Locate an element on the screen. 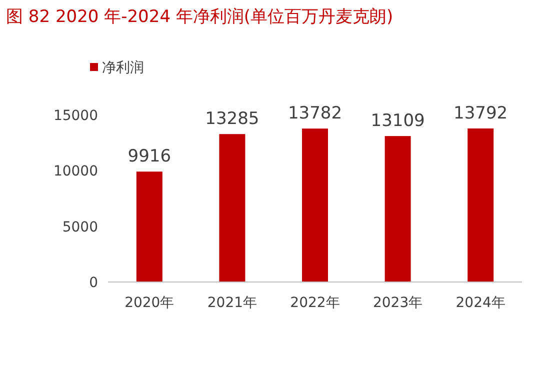 Image resolution: width=535 pixels, height=386 pixels. y-tick-label: 10000 is located at coordinates (75, 172).